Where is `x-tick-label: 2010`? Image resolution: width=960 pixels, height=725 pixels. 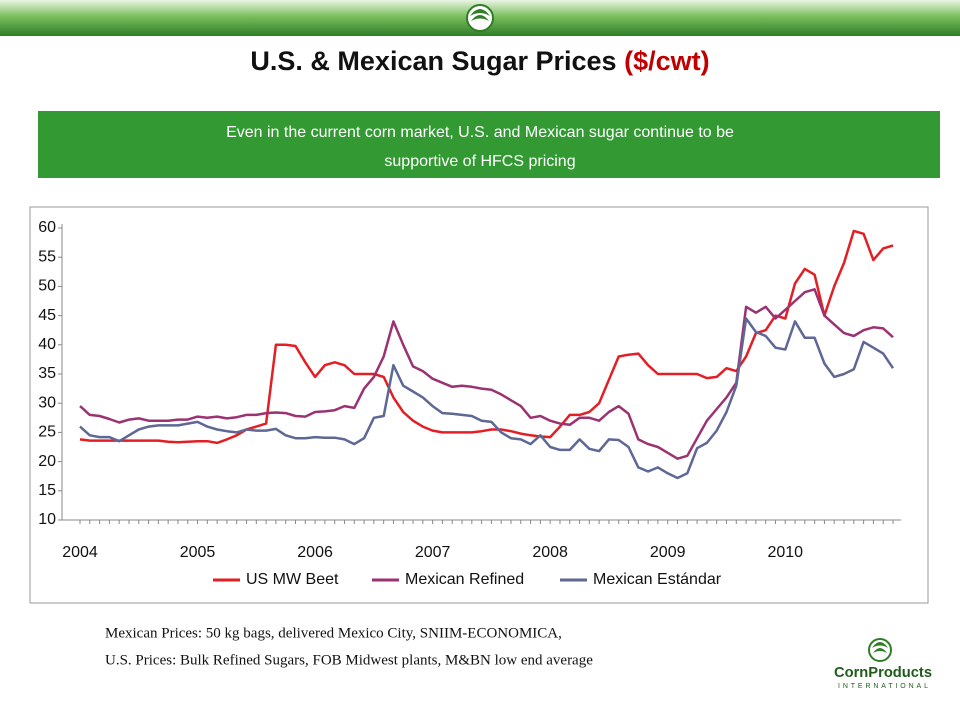 x-tick-label: 2010 is located at coordinates (785, 552).